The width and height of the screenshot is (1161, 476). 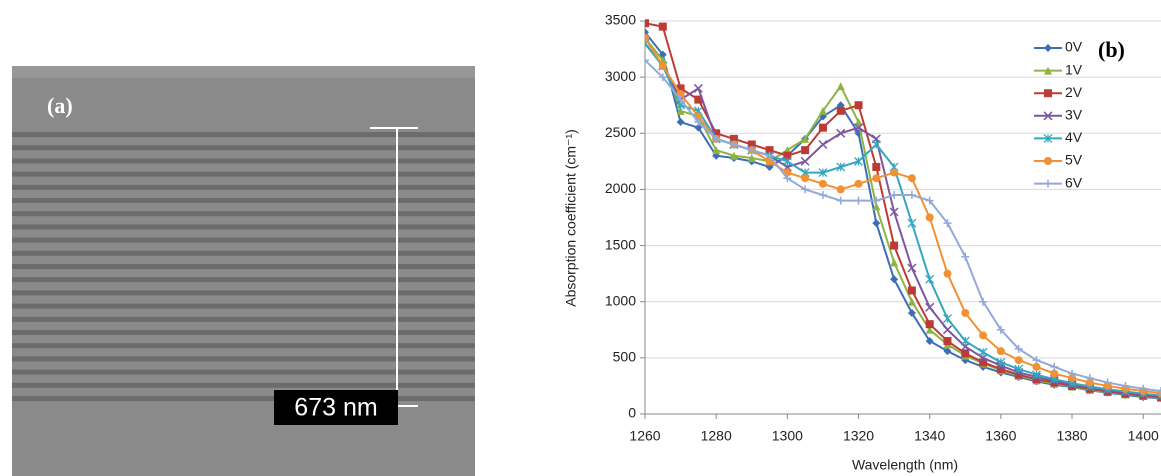 I want to click on legend-item: 0V, so click(x=1058, y=47).